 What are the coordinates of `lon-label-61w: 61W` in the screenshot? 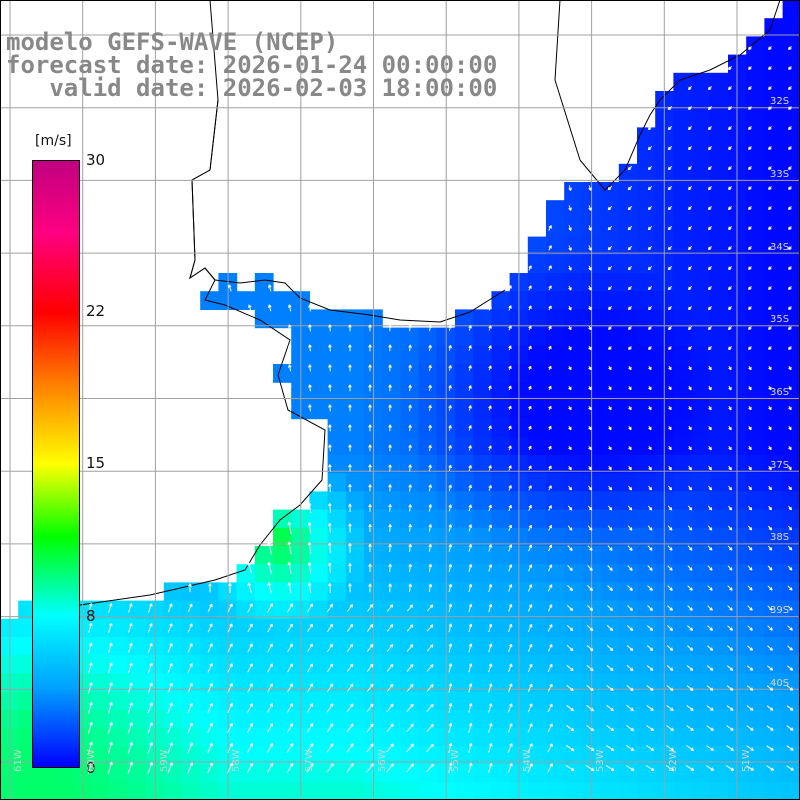 It's located at (18, 760).